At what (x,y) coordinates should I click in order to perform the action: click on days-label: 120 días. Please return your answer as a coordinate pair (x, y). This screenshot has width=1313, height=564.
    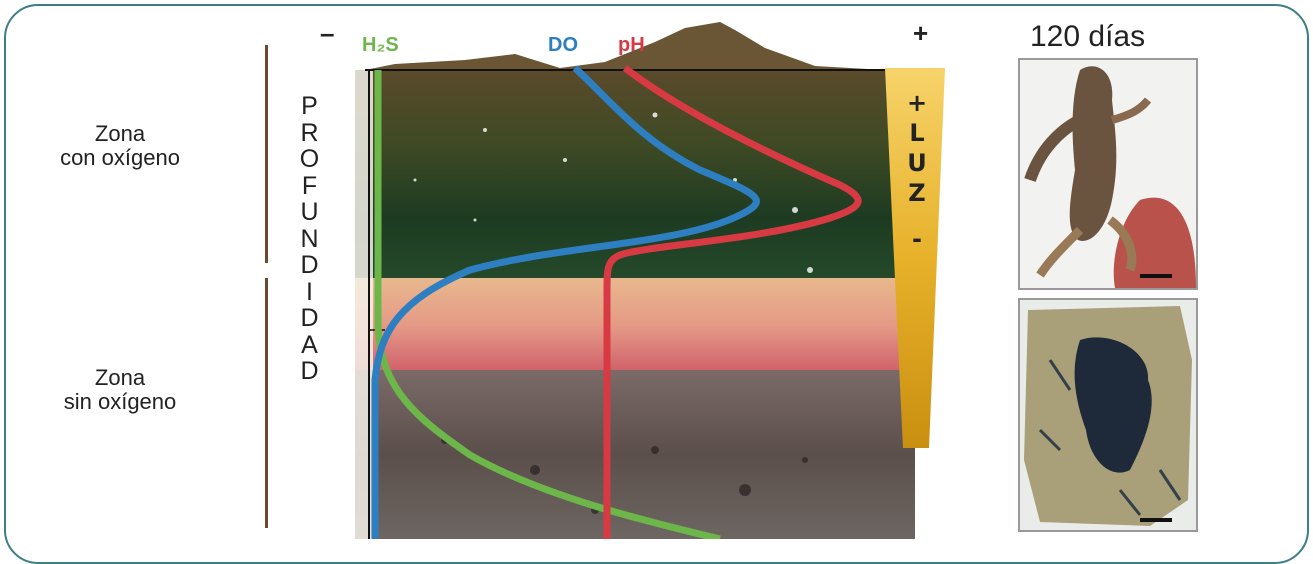
    Looking at the image, I should click on (1088, 36).